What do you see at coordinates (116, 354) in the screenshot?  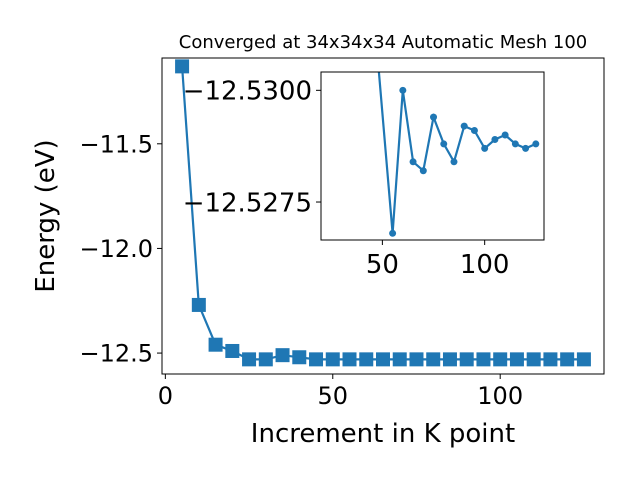 I see `y-tick-label: −12.5` at bounding box center [116, 354].